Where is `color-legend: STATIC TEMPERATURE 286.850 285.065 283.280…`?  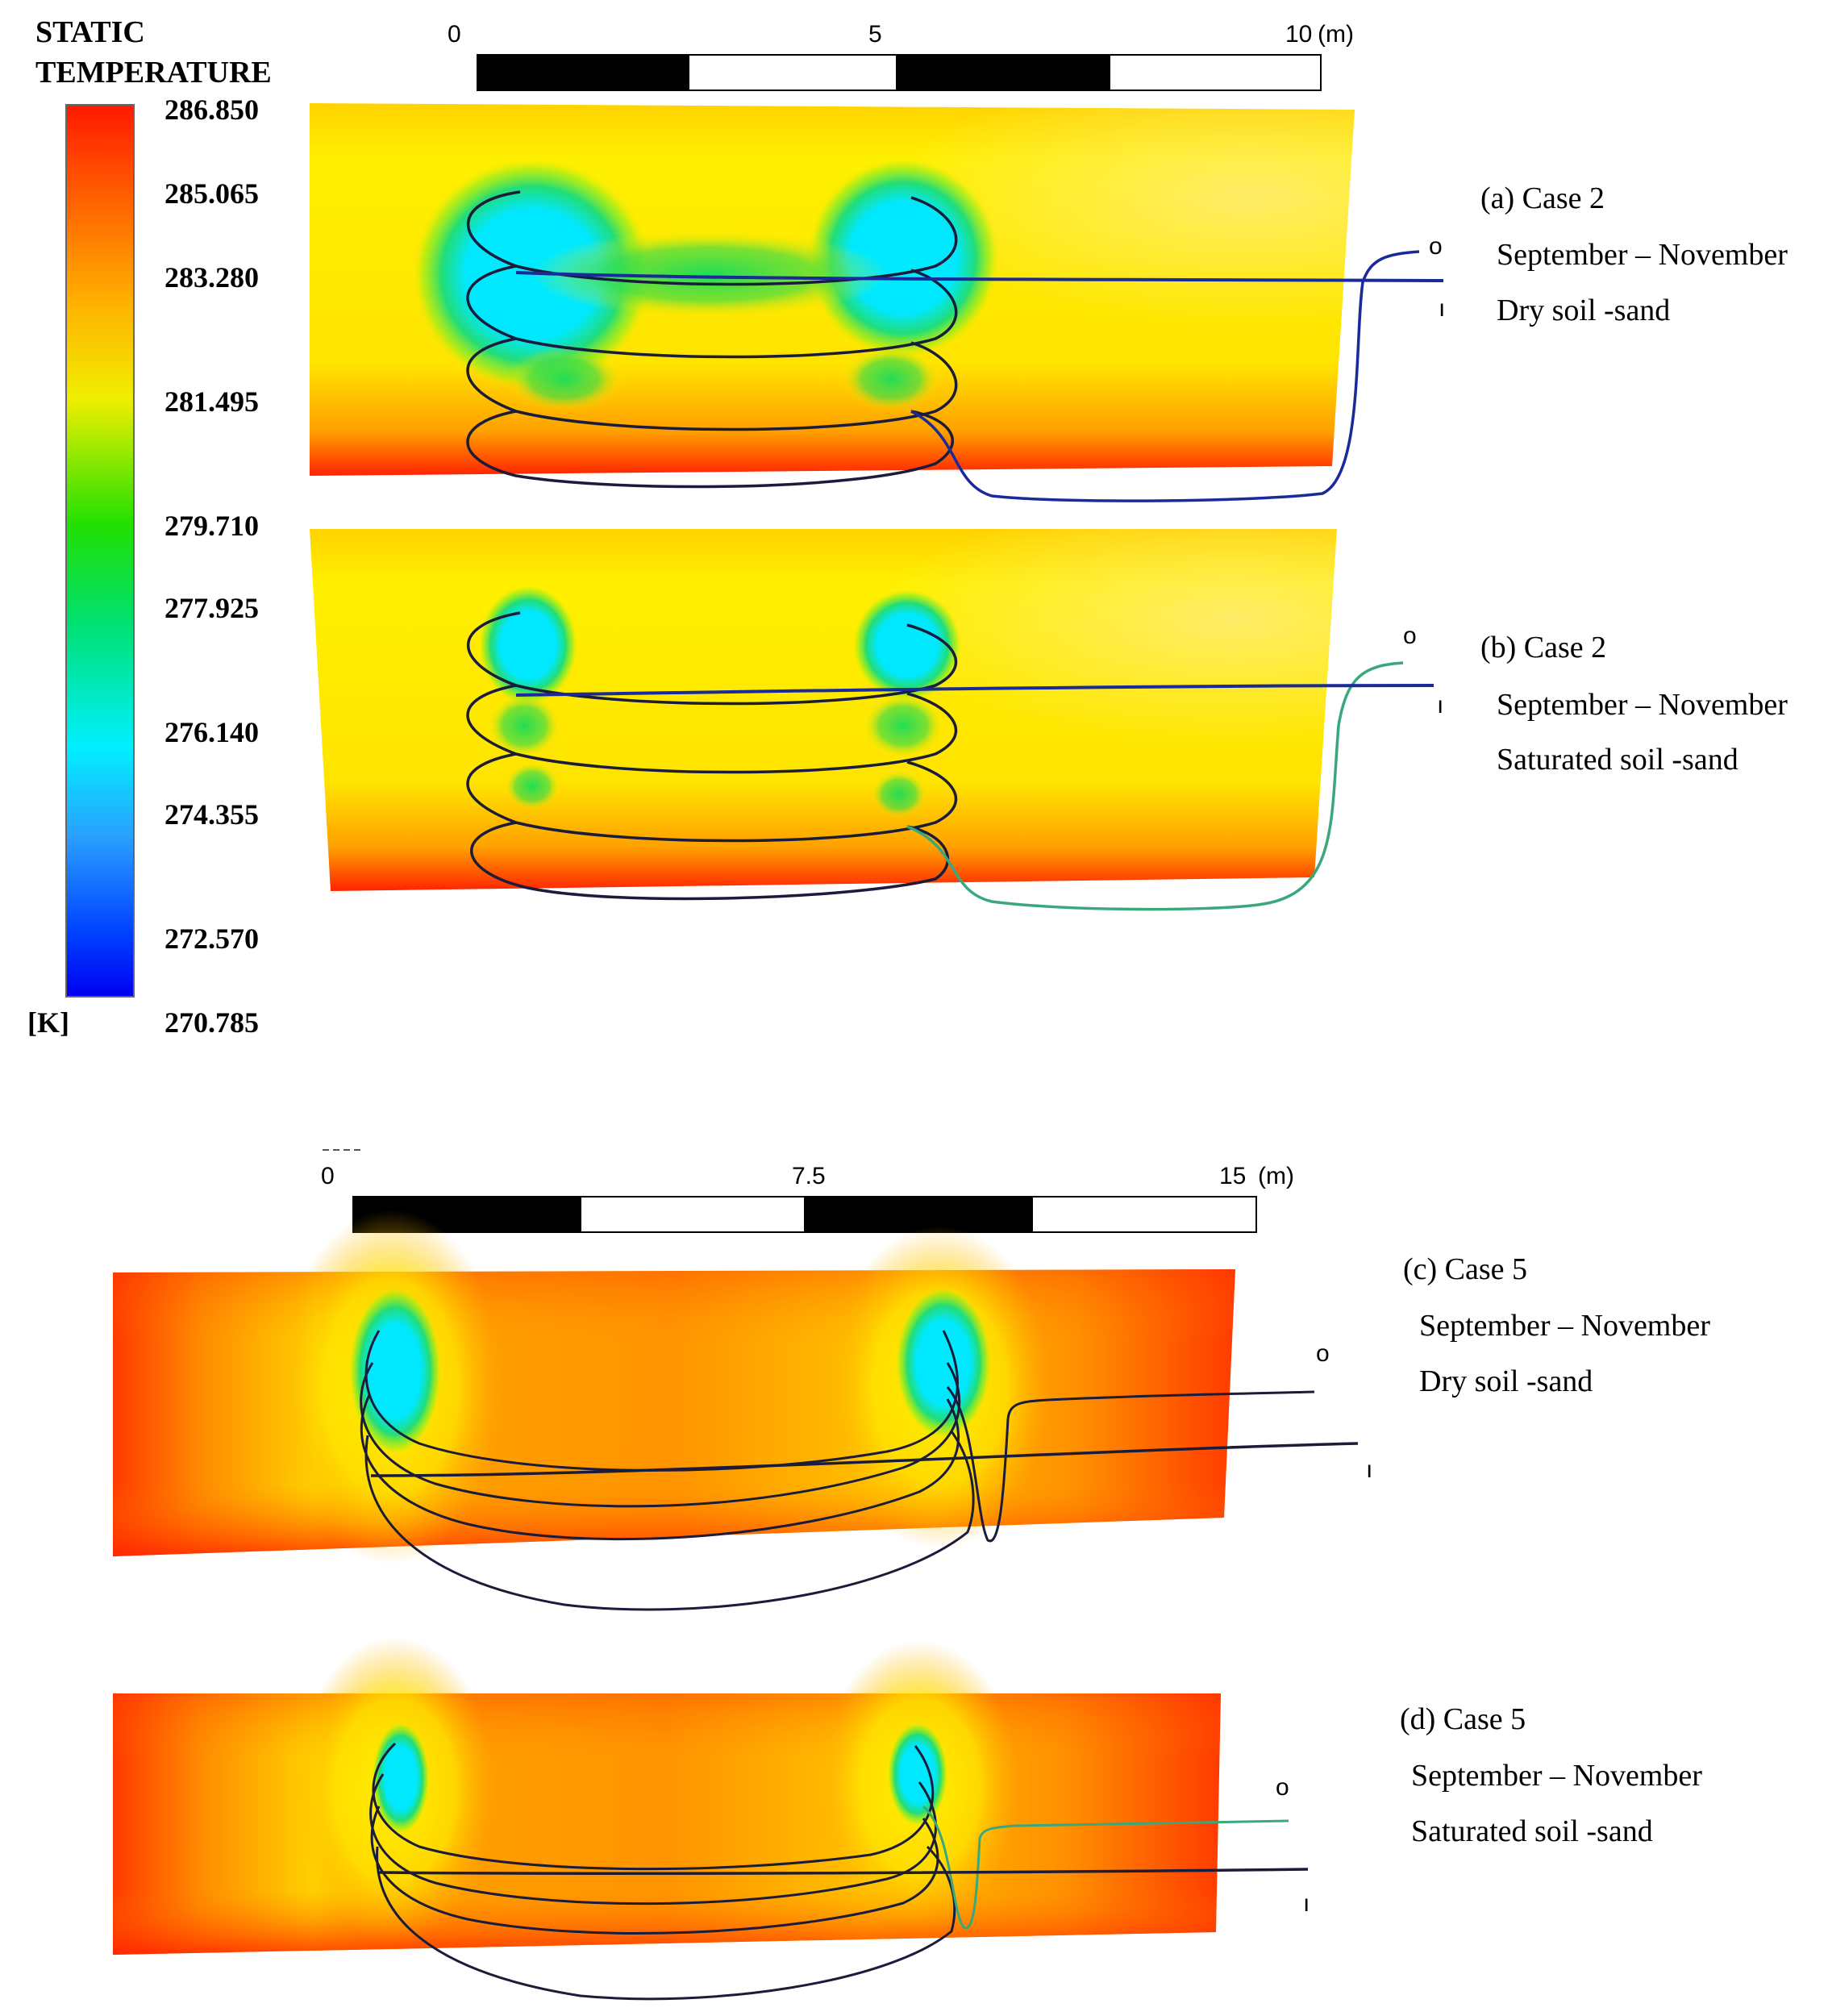
color-legend: STATIC TEMPERATURE 286.850 285.065 283.280… is located at coordinates (149, 527).